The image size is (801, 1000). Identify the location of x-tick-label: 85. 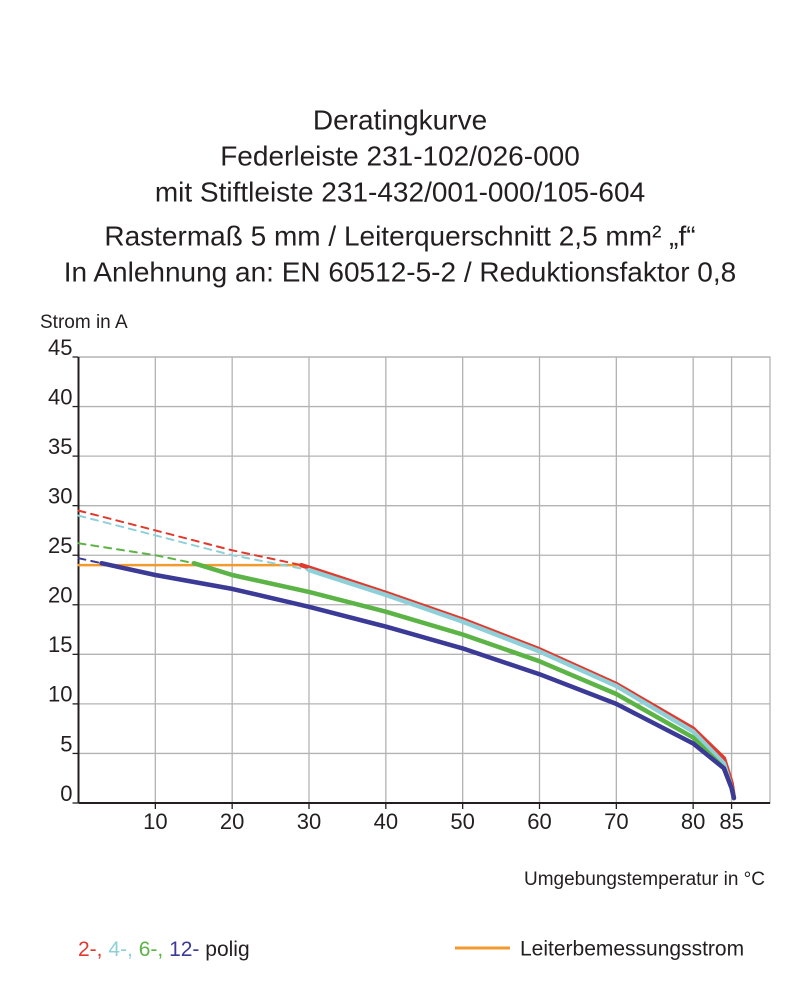
(731, 821).